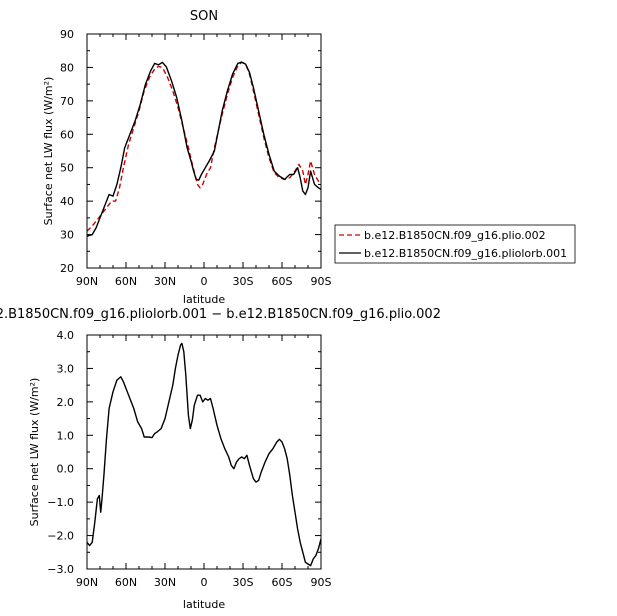  I want to click on bottom-ylabel: Surface net LW flux (W/m²), so click(34, 452).